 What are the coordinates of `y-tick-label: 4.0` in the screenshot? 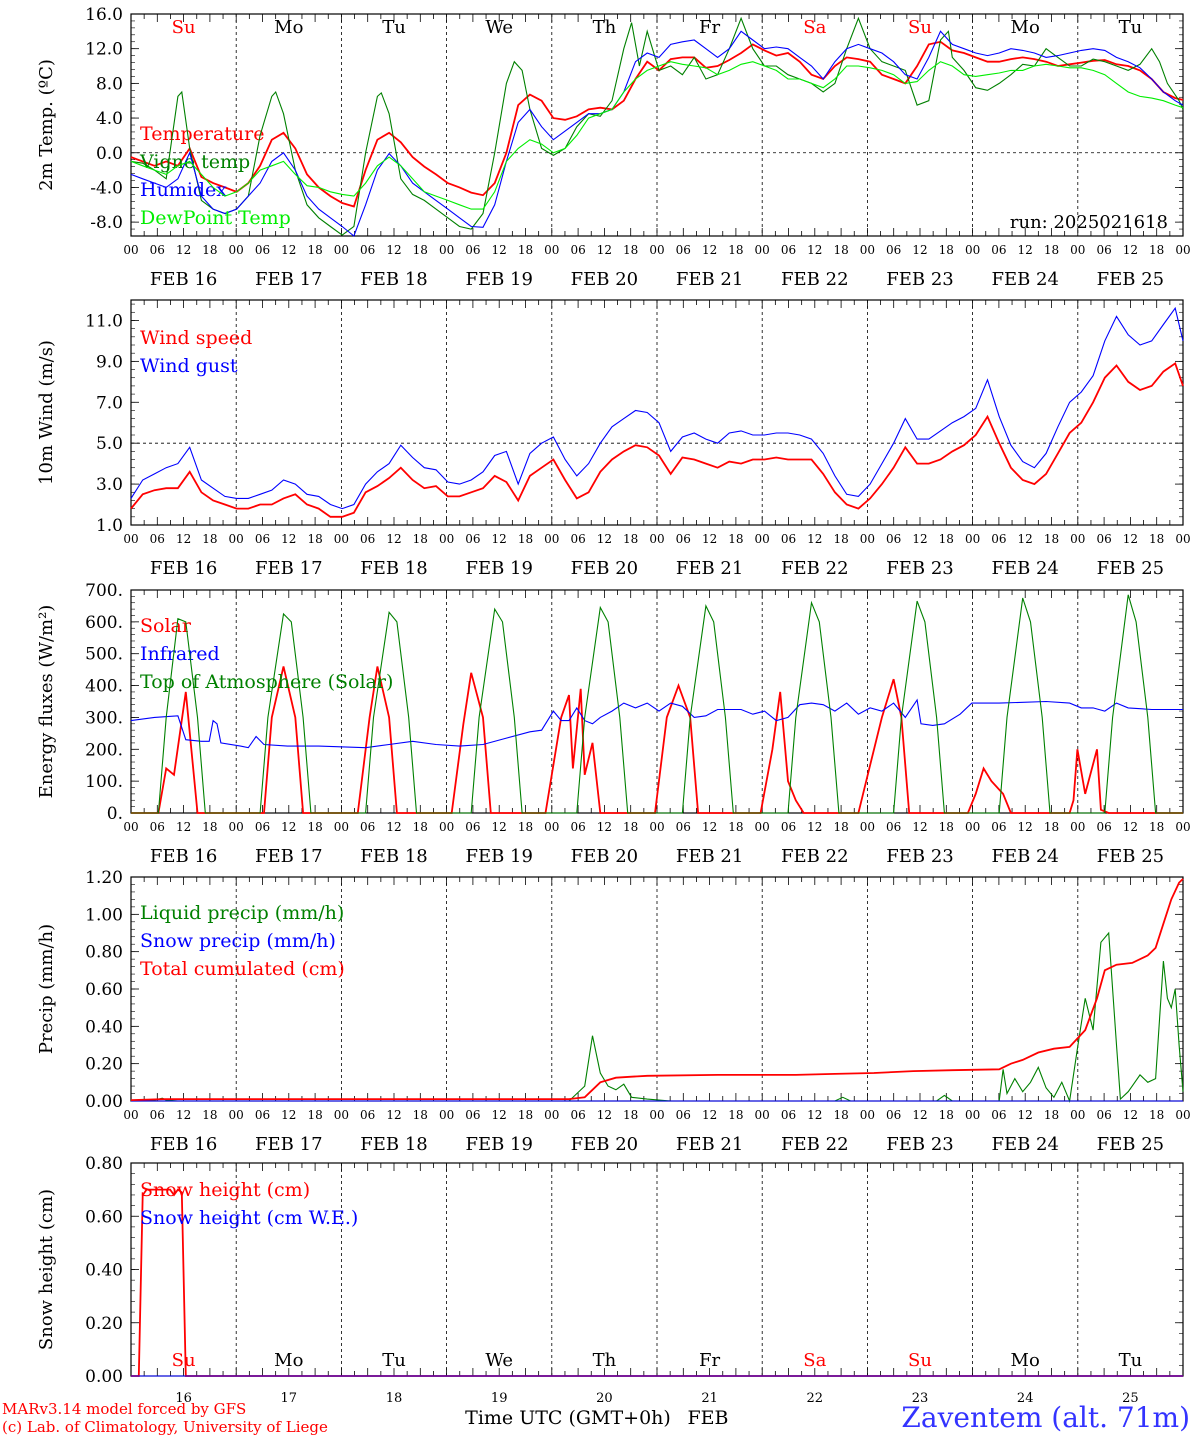 It's located at (109, 119).